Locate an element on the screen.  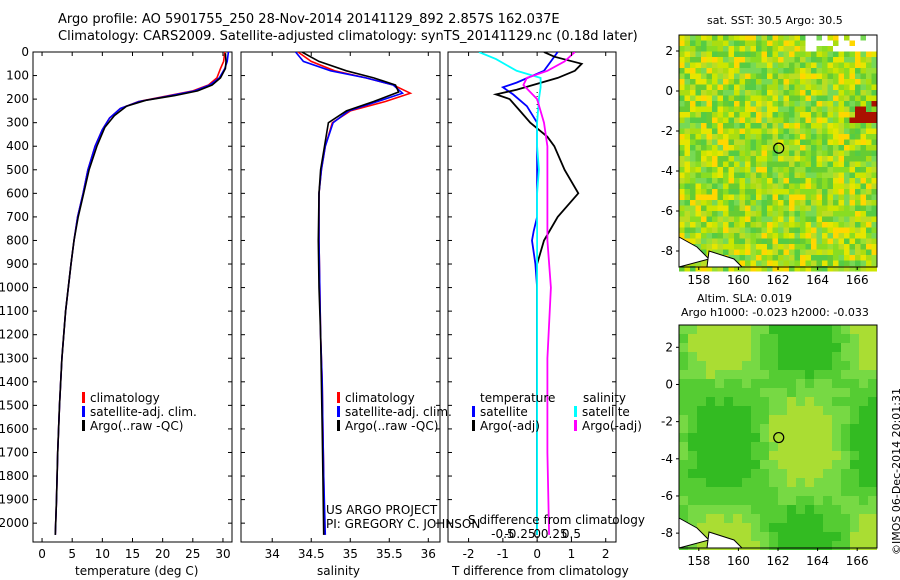
difference-plot is located at coordinates (531, 297).